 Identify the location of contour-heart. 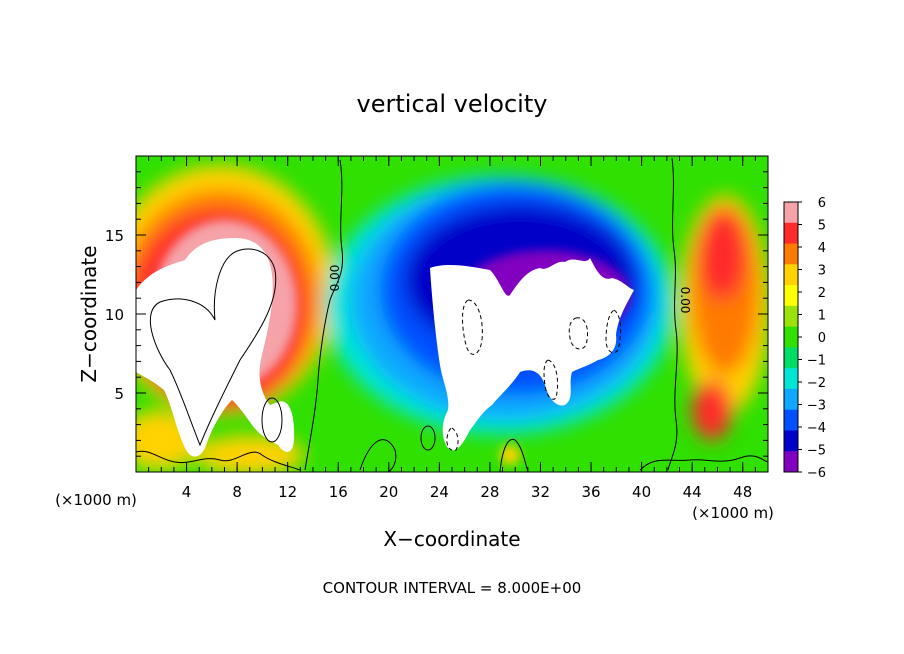
(213, 347).